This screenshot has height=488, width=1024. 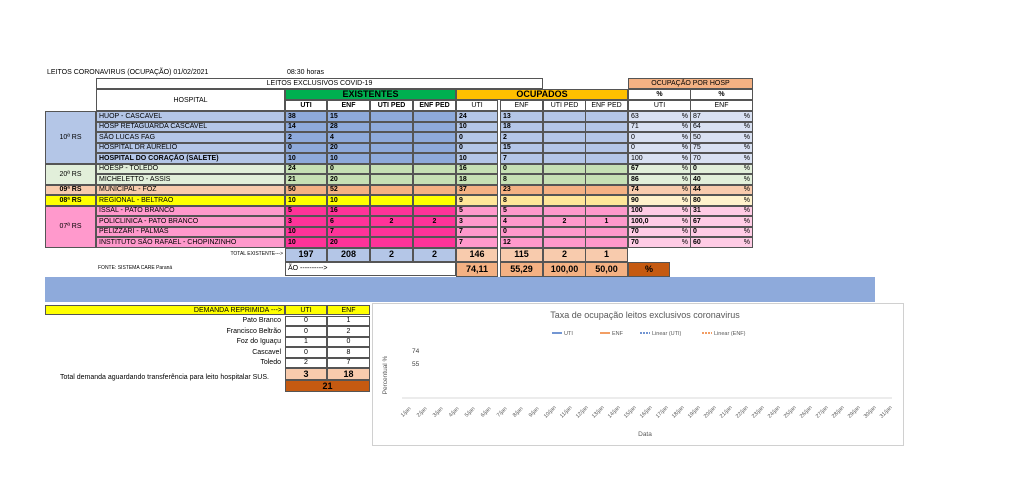 I want to click on existentes-value: 52, so click(x=348, y=189).